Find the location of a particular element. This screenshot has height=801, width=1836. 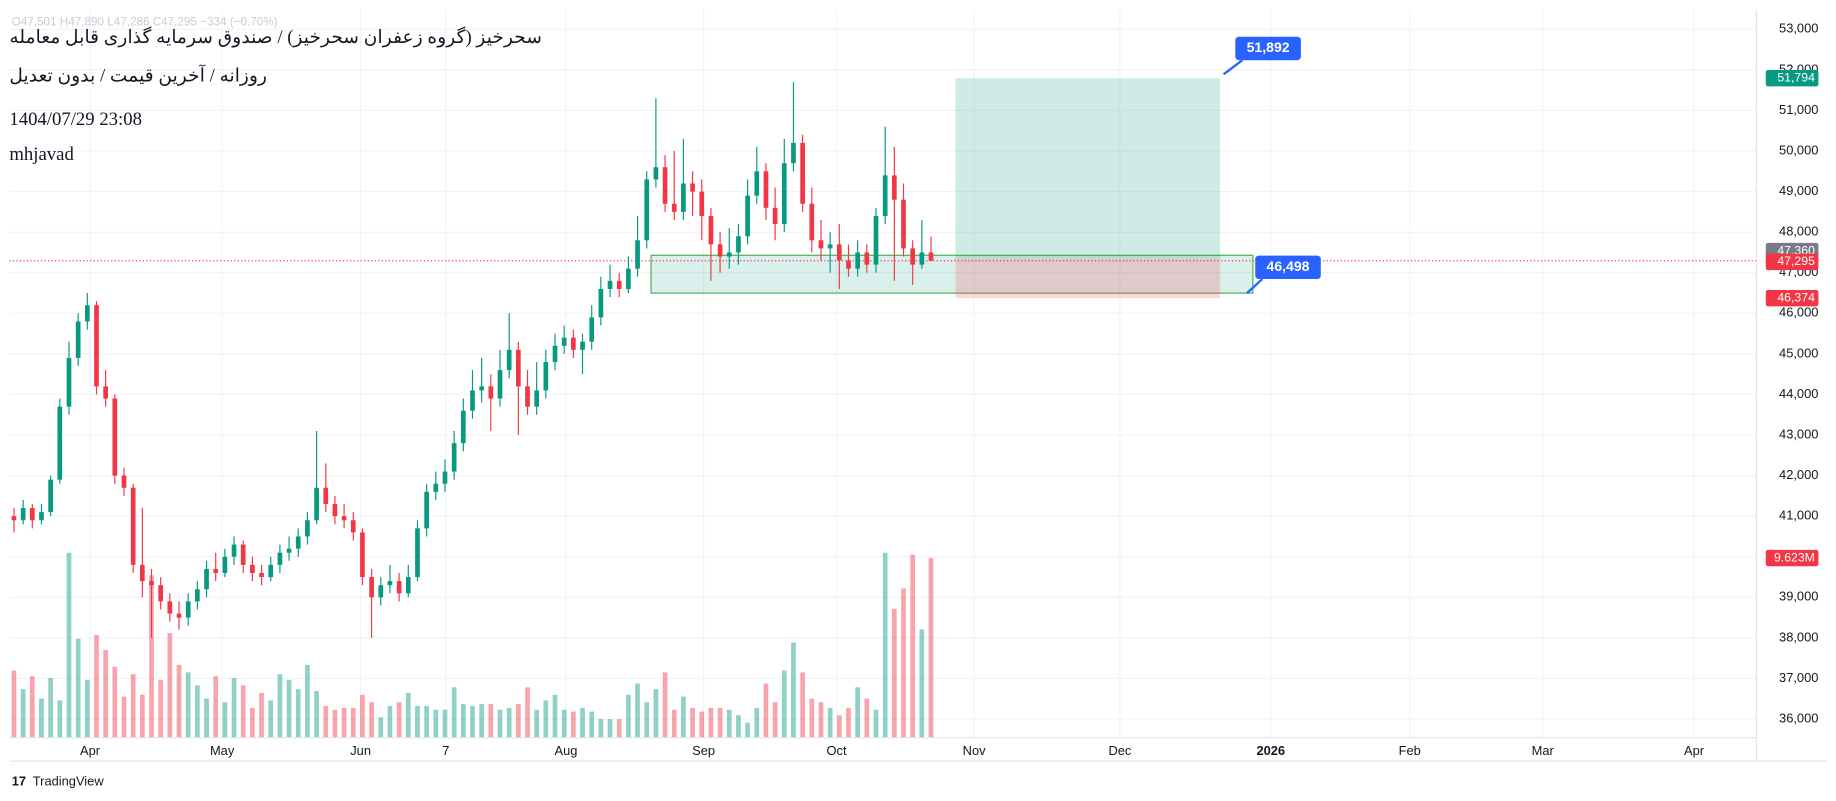

logo-mark: 17 is located at coordinates (19, 781).